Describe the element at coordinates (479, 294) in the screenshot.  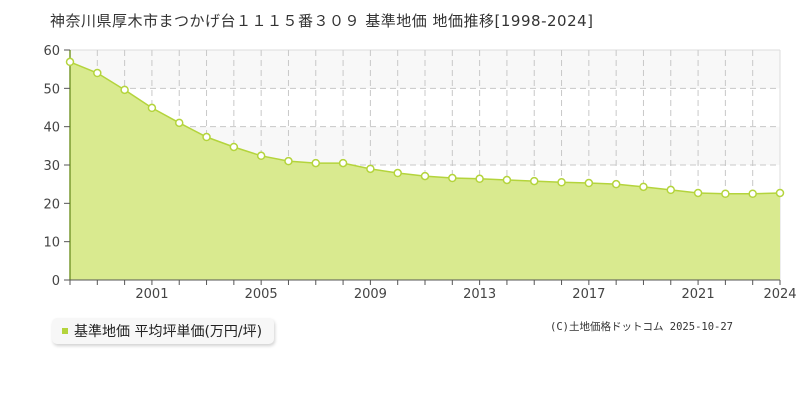
I see `svg-text: 2013` at that location.